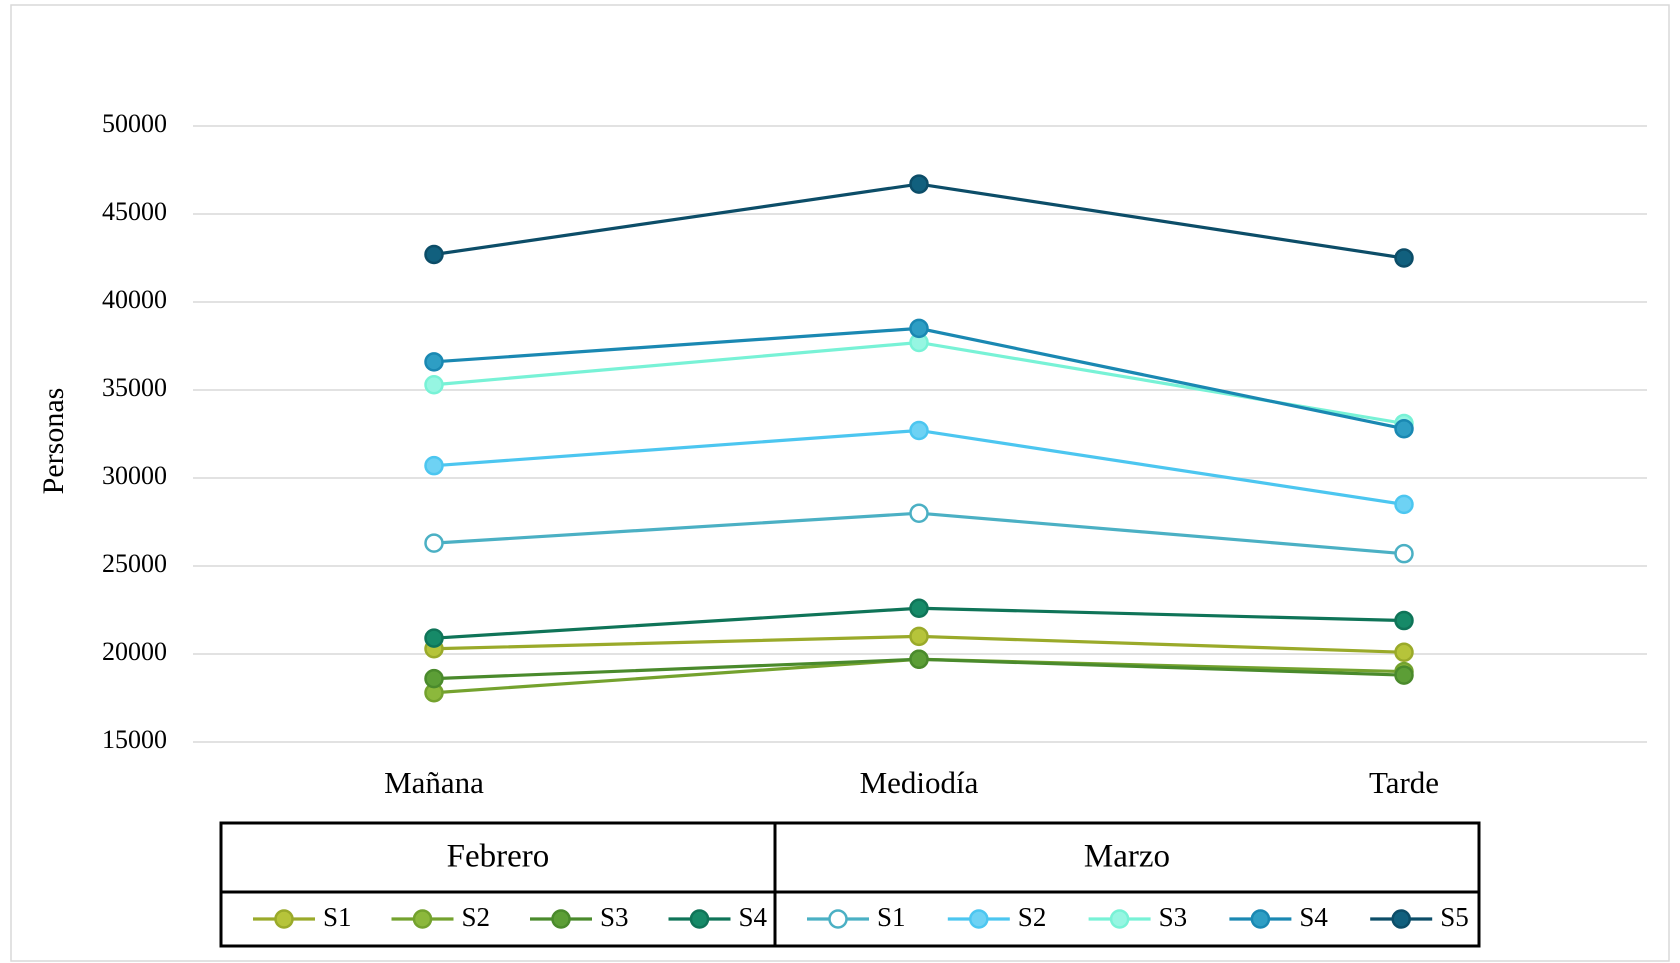 Image resolution: width=1680 pixels, height=963 pixels. Describe the element at coordinates (134, 739) in the screenshot. I see `y-tick-label: 15000` at that location.